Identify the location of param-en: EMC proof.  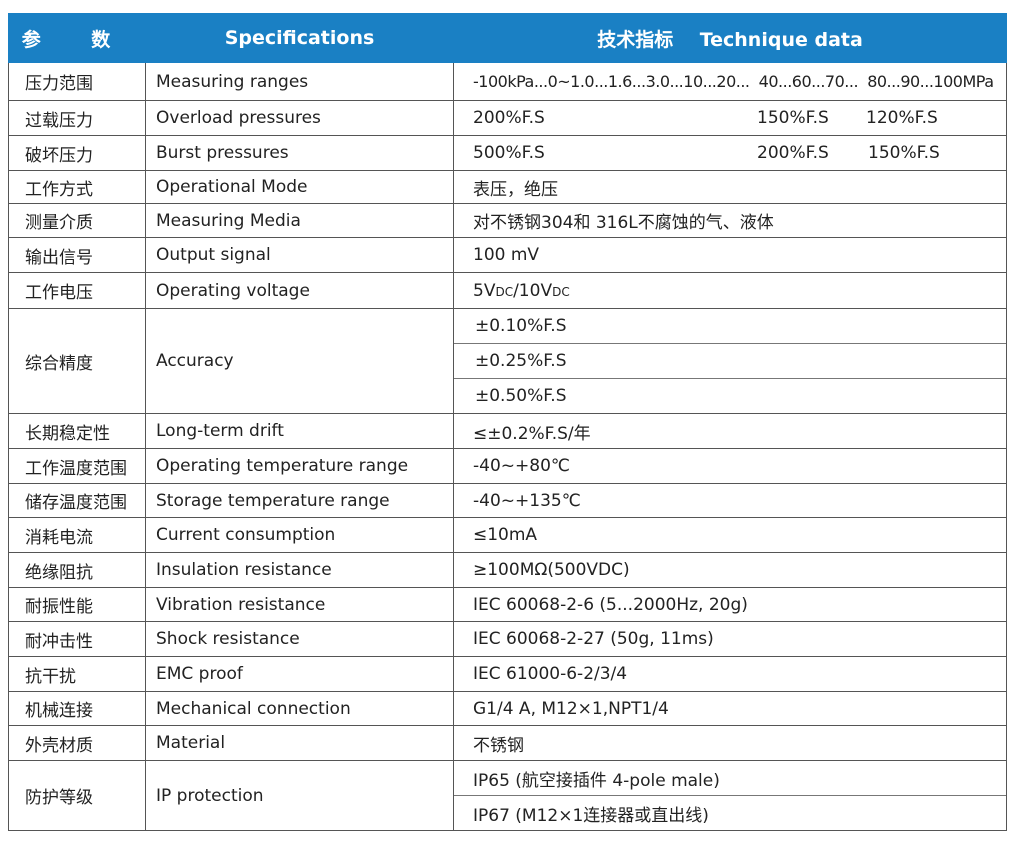
(299, 674).